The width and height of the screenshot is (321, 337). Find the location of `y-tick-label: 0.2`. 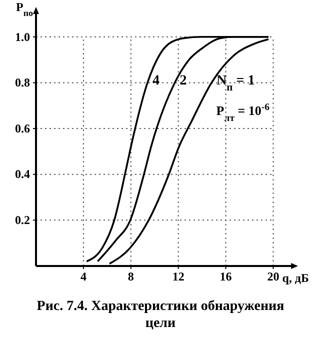

y-tick-label: 0.2 is located at coordinates (22, 220).